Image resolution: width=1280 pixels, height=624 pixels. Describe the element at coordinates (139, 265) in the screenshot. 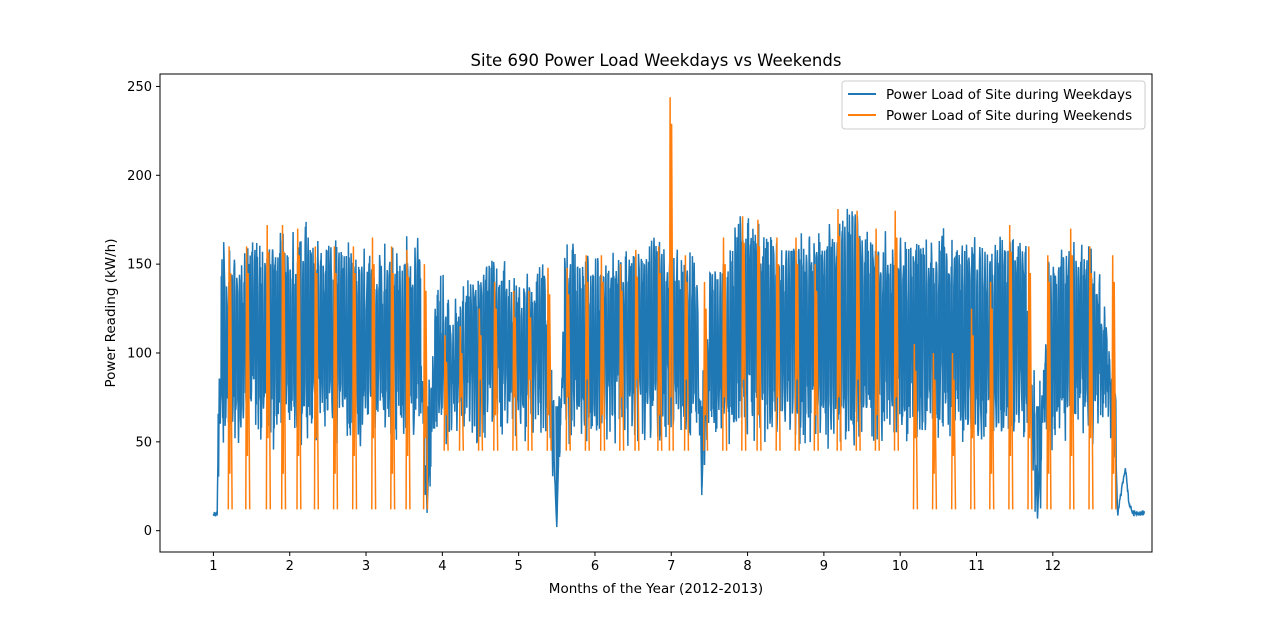

I see `y-tick-label: 150` at that location.